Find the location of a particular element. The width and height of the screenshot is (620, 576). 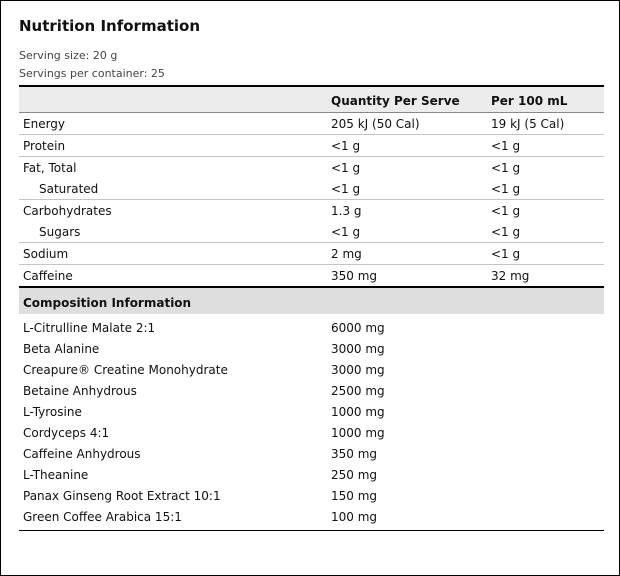

composition-row: L-Tyrosine 1000 mg is located at coordinates (311, 411).